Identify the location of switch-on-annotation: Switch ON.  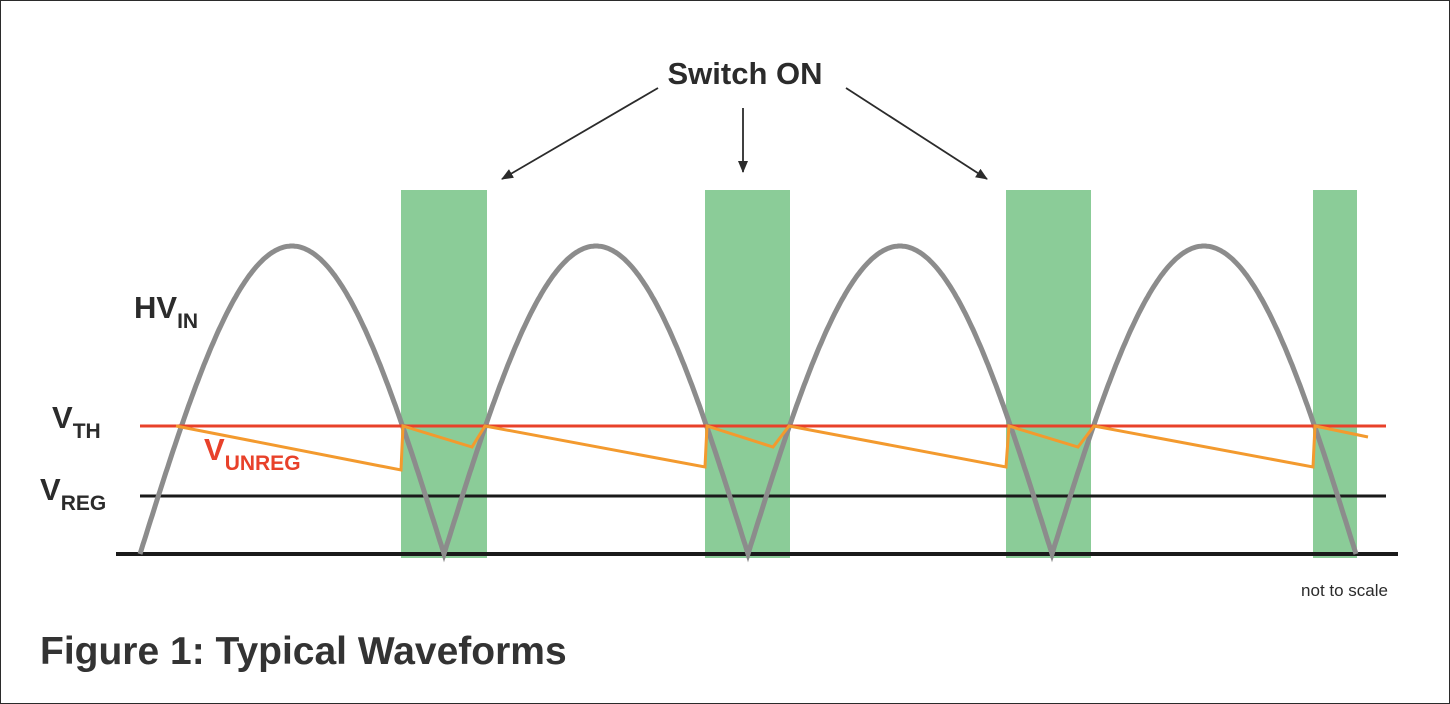
(744, 73).